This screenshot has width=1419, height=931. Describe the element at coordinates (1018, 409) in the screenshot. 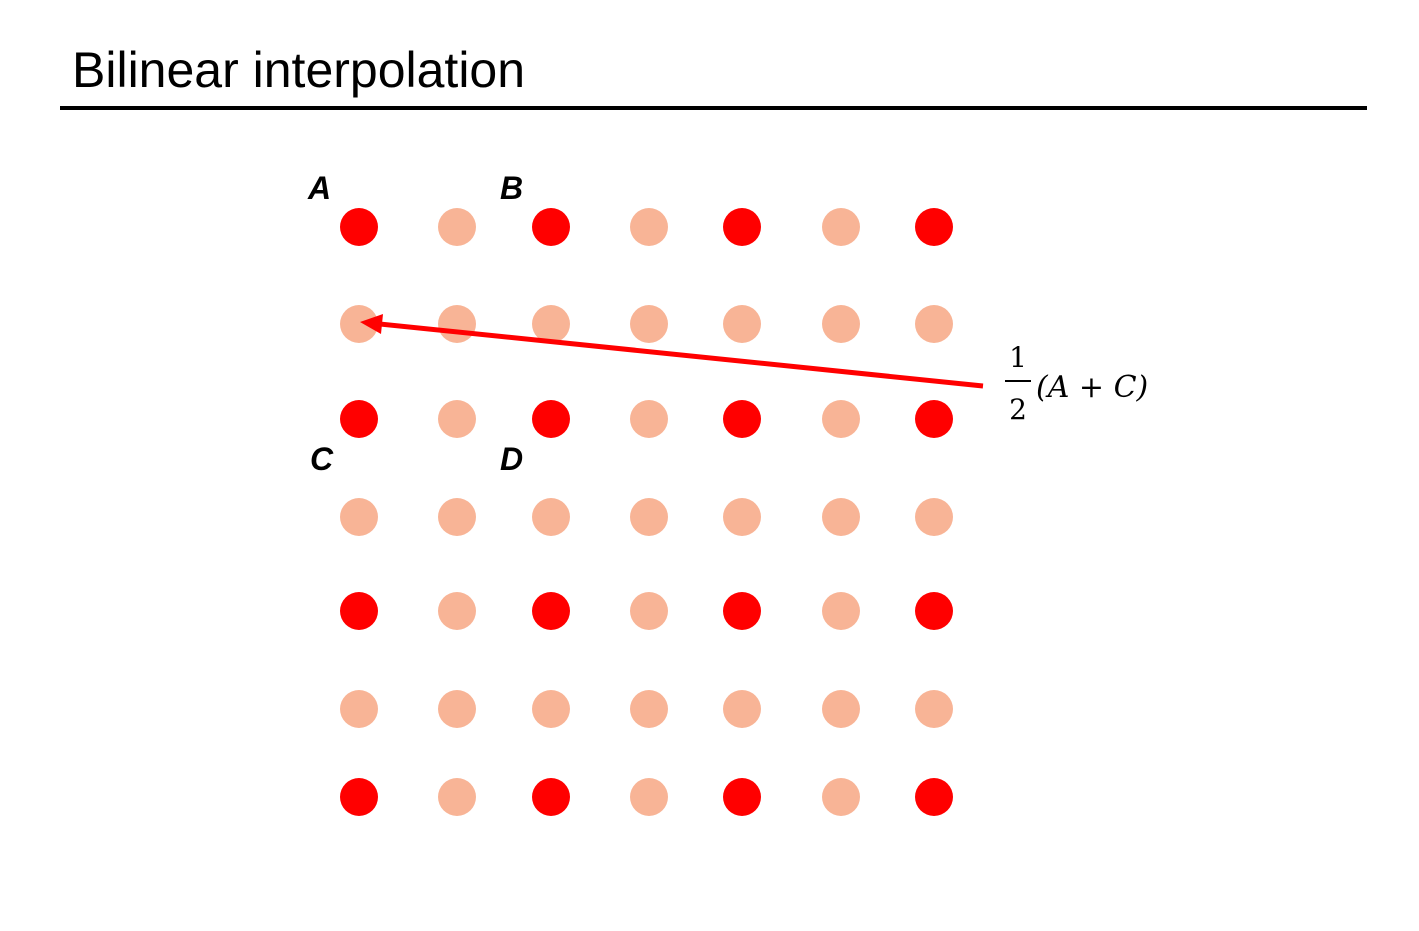

I see `fraction-denominator: 2` at that location.